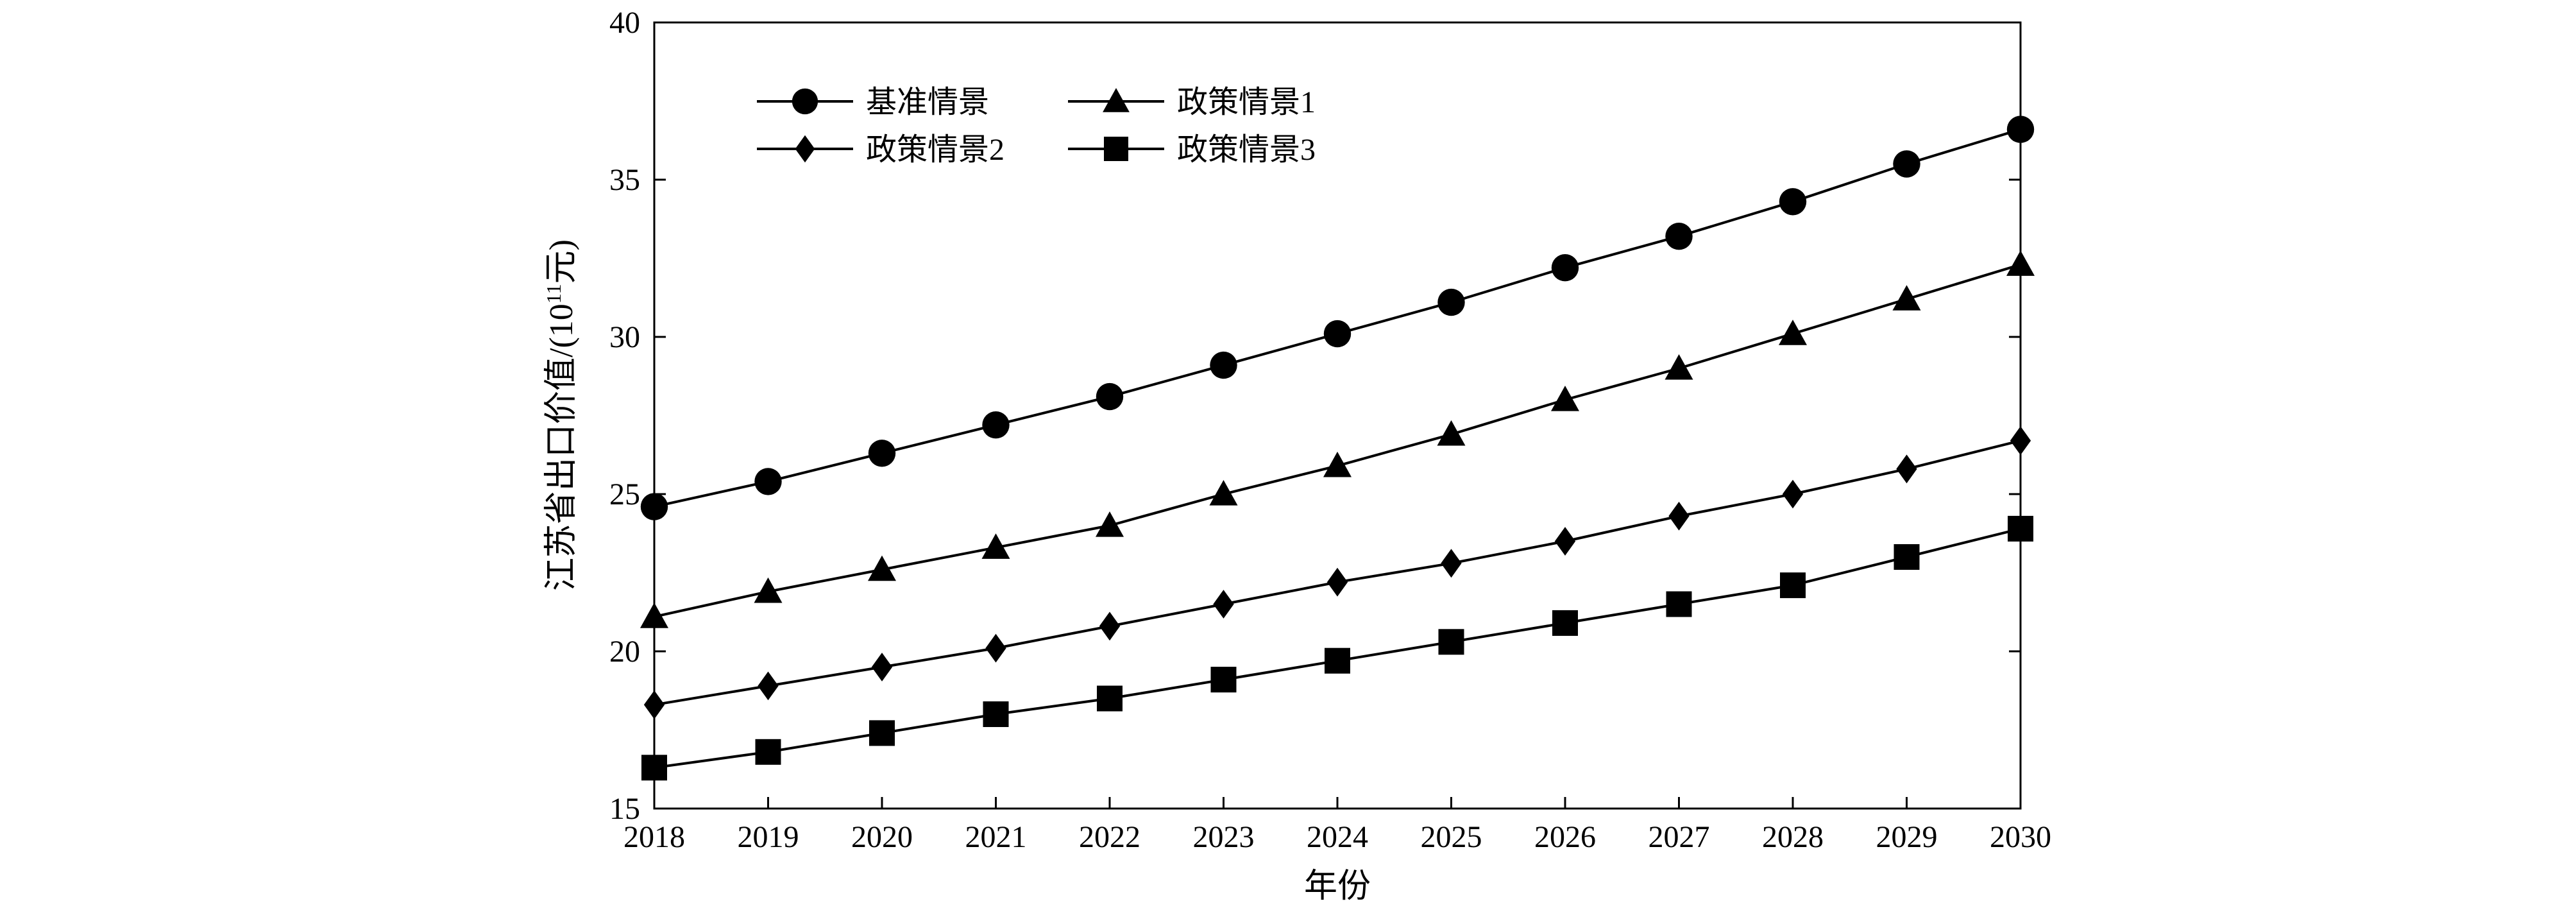 Image resolution: width=2576 pixels, height=908 pixels. I want to click on legend-label: 政策情景2, so click(935, 150).